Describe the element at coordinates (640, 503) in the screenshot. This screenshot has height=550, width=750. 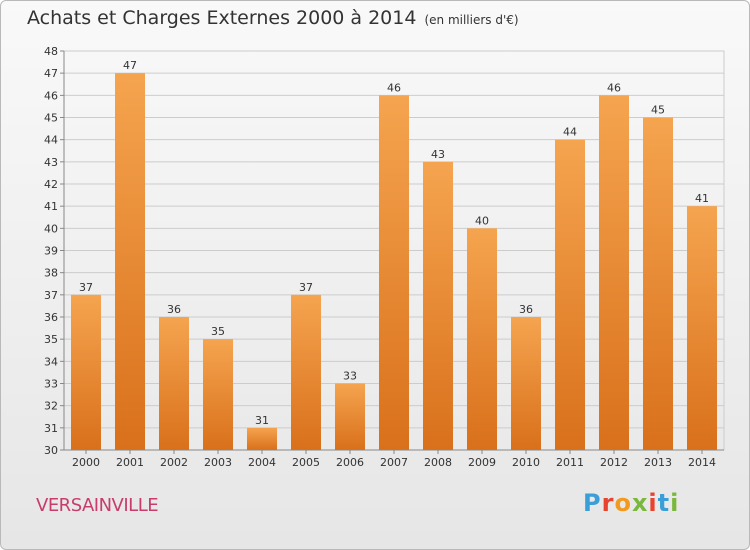
I see `logo-letter: x` at that location.